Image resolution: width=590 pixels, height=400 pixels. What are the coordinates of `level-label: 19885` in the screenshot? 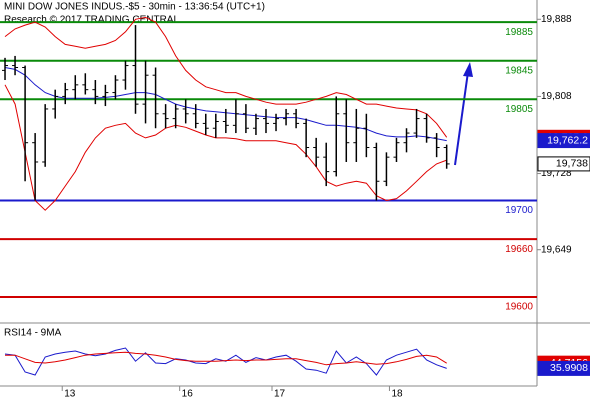 It's located at (519, 32).